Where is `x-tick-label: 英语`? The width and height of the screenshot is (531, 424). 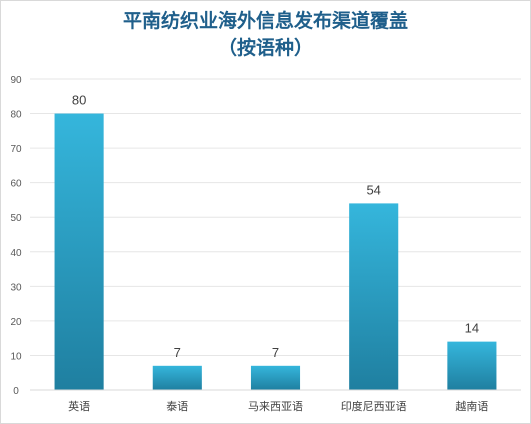 x-tick-label: 英语 is located at coordinates (79, 406).